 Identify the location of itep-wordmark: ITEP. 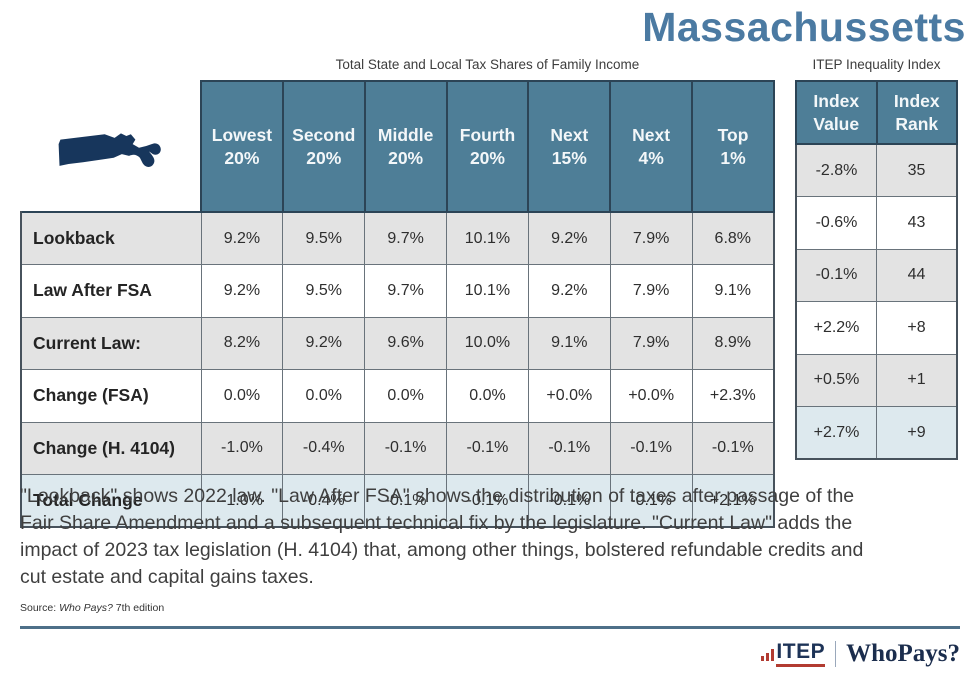
(801, 654).